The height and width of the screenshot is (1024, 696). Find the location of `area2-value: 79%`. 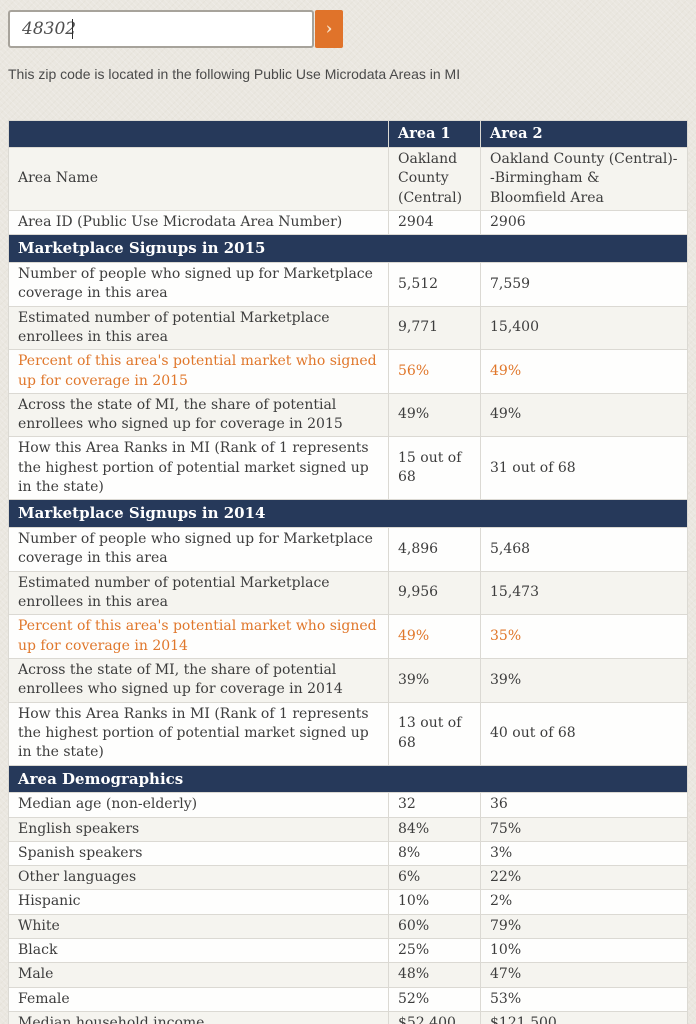

area2-value: 79% is located at coordinates (584, 926).